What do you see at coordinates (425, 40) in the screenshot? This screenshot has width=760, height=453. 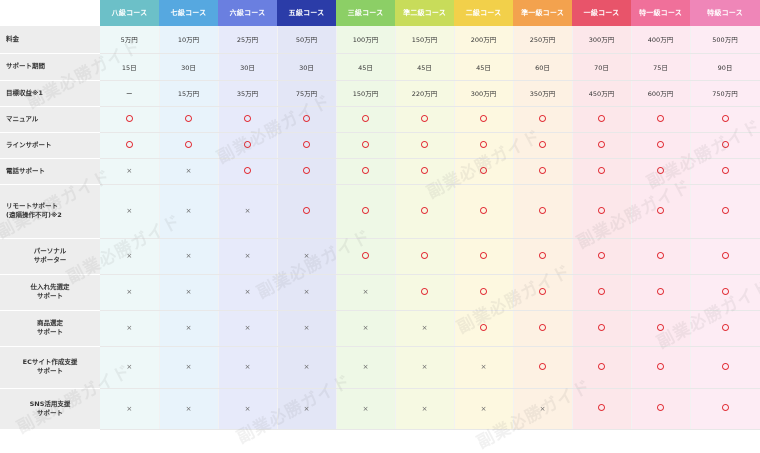 I see `table-cell: 150万円` at bounding box center [425, 40].